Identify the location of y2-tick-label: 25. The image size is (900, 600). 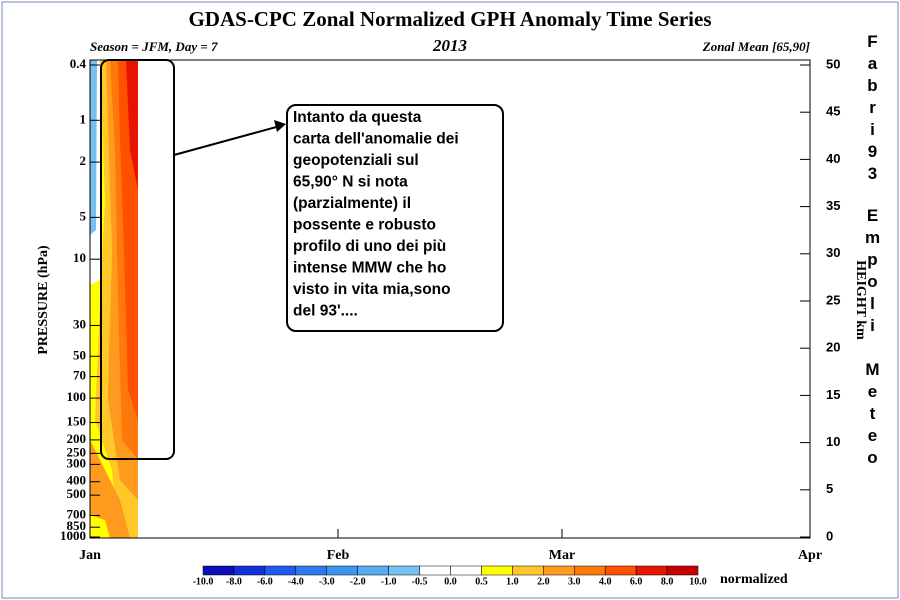
(833, 299).